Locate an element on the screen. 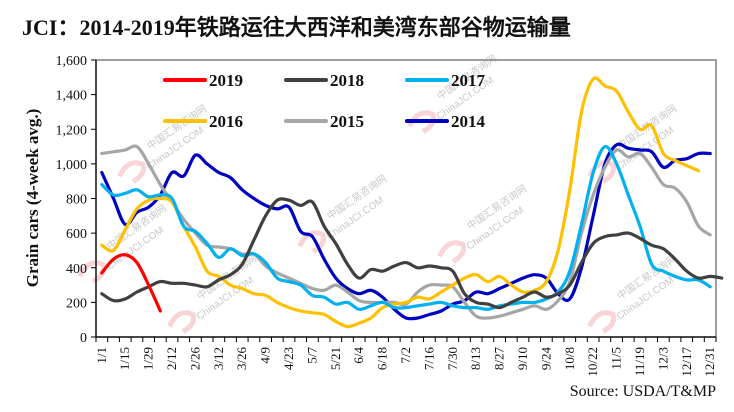  x-tick-label: 5/21 is located at coordinates (335, 358).